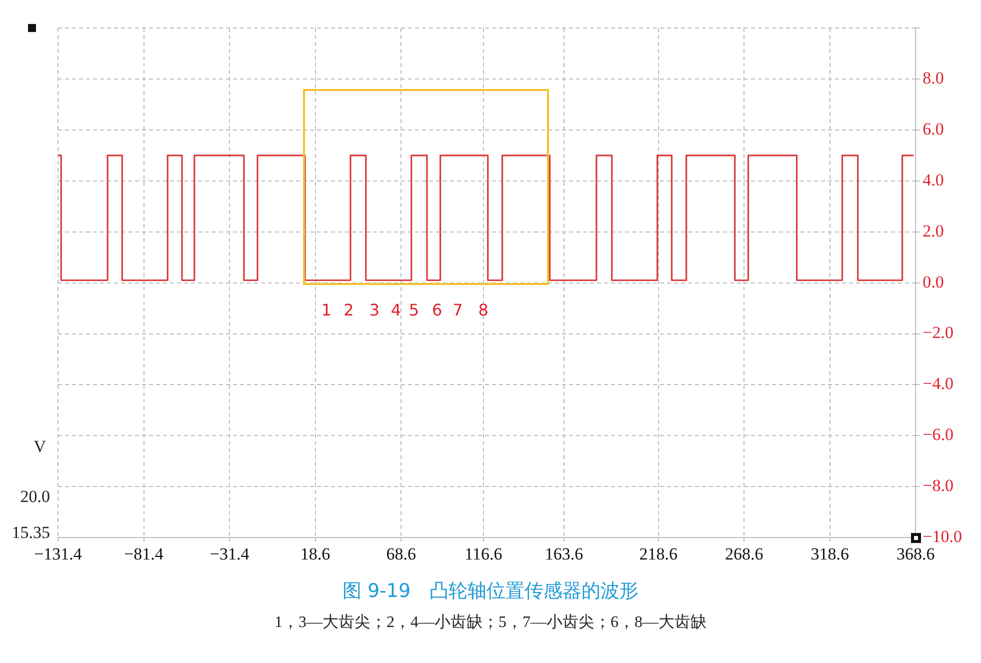 Image resolution: width=981 pixels, height=663 pixels. I want to click on x-tick-label: 18.6, so click(315, 554).